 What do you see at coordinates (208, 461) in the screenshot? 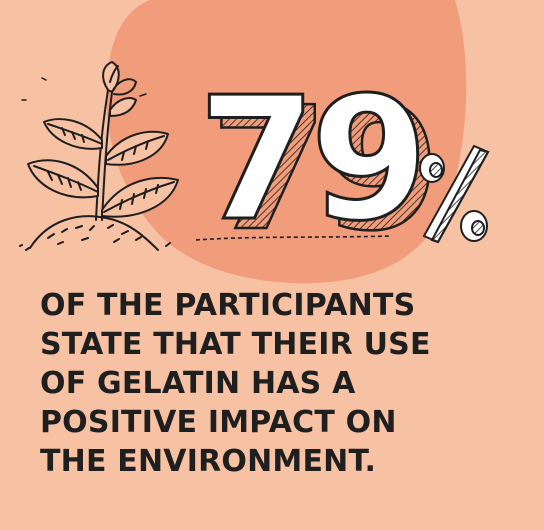
I see `caption-line: THE ENVIRONMENT.` at bounding box center [208, 461].